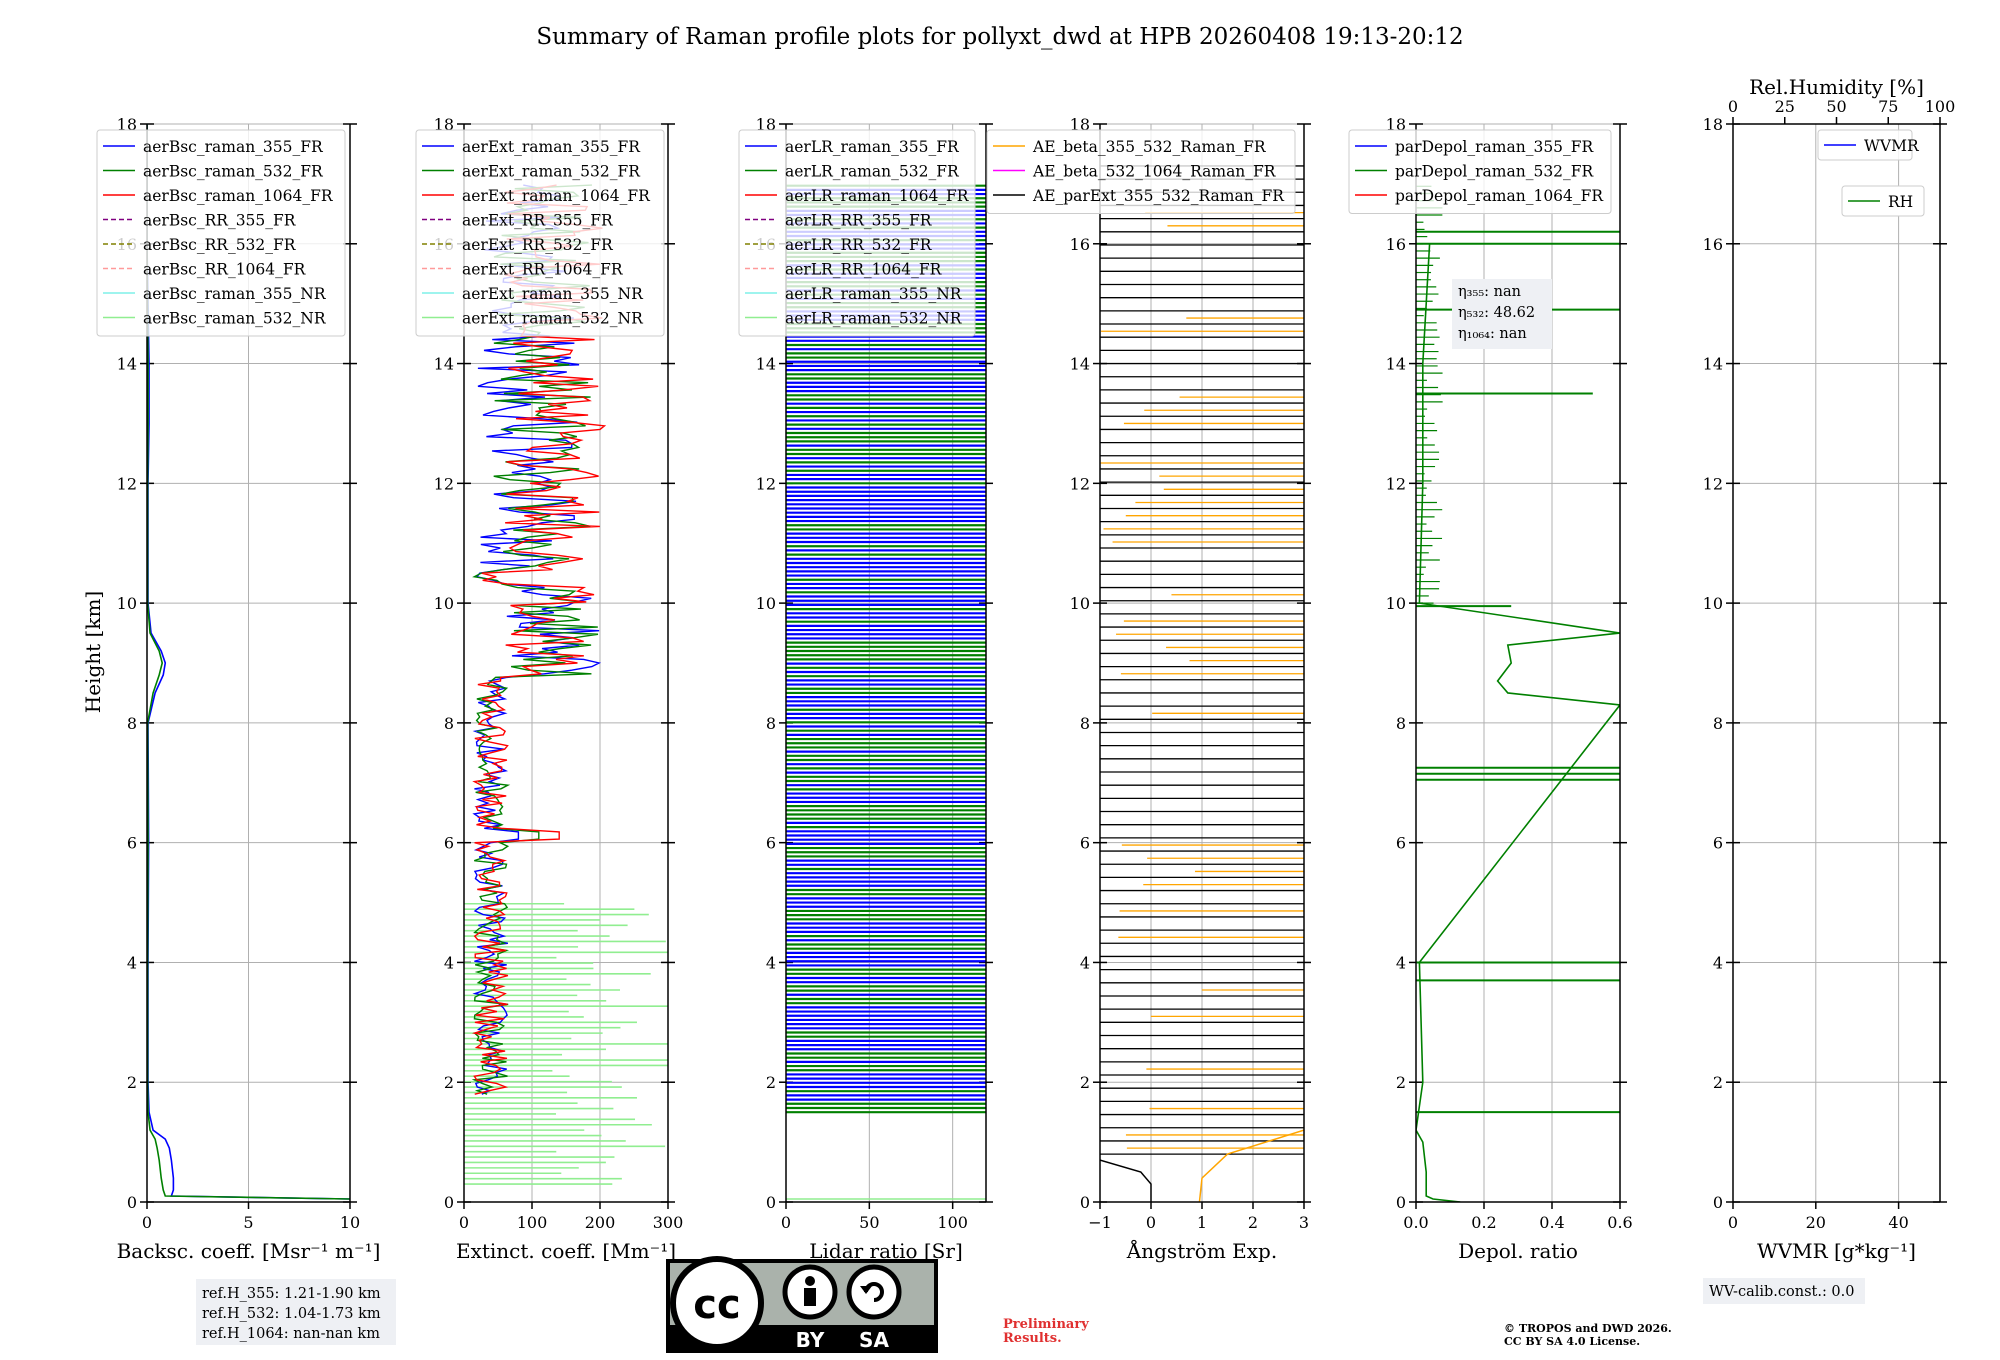  Describe the element at coordinates (1551, 1222) in the screenshot. I see `x-tick-label: 0.4` at that location.